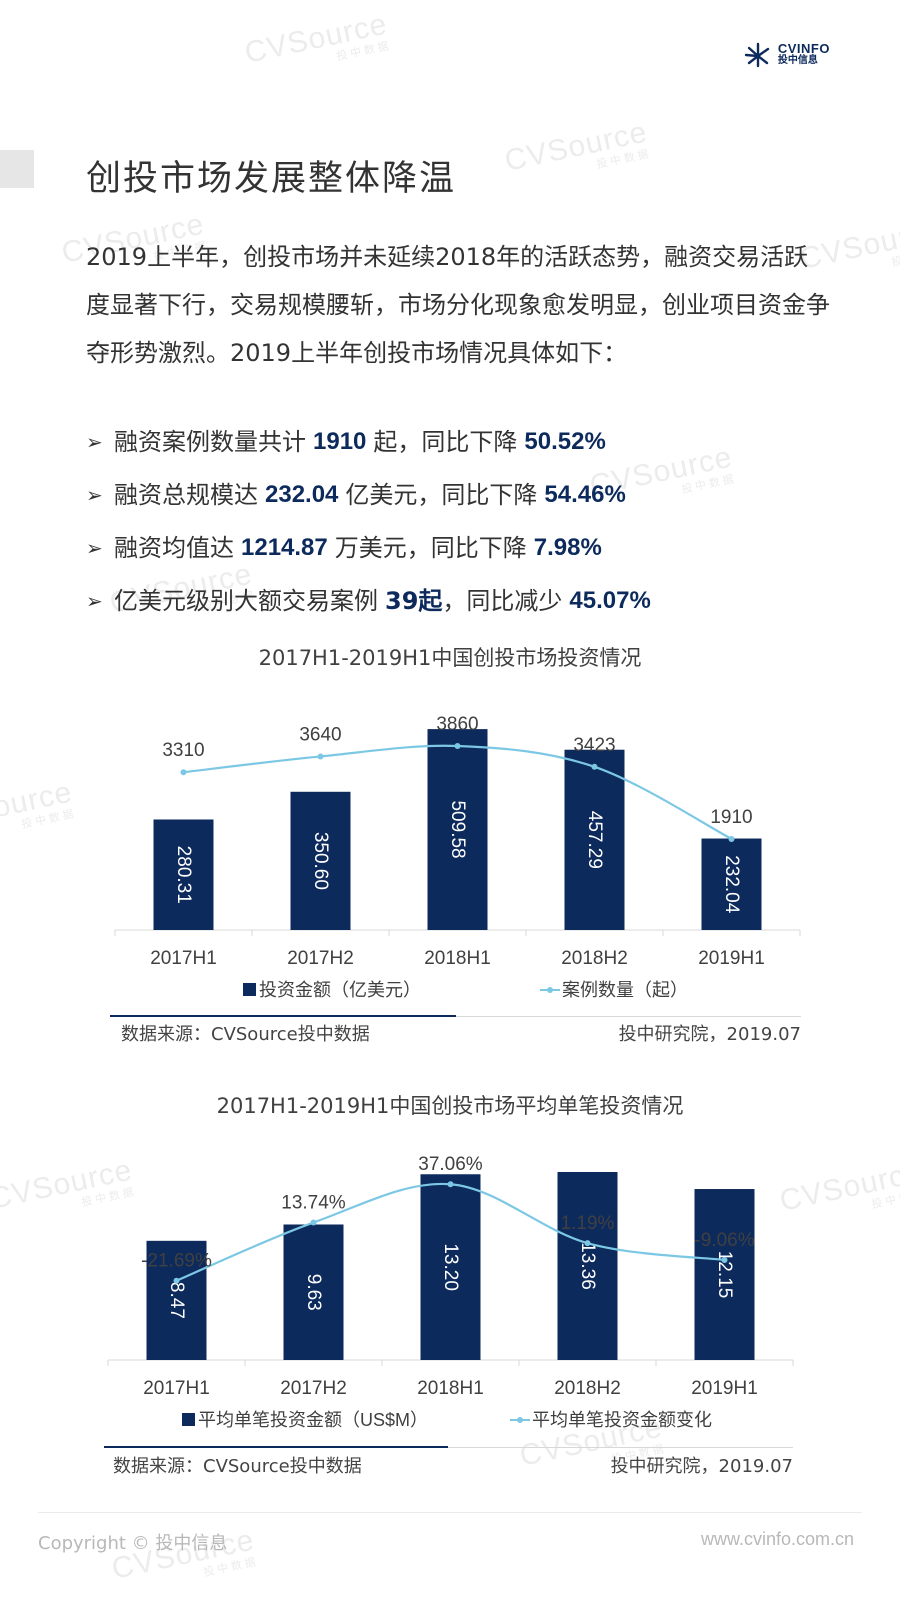 The width and height of the screenshot is (900, 1600). Describe the element at coordinates (340, 441) in the screenshot. I see `bullet-value: 1910` at that location.